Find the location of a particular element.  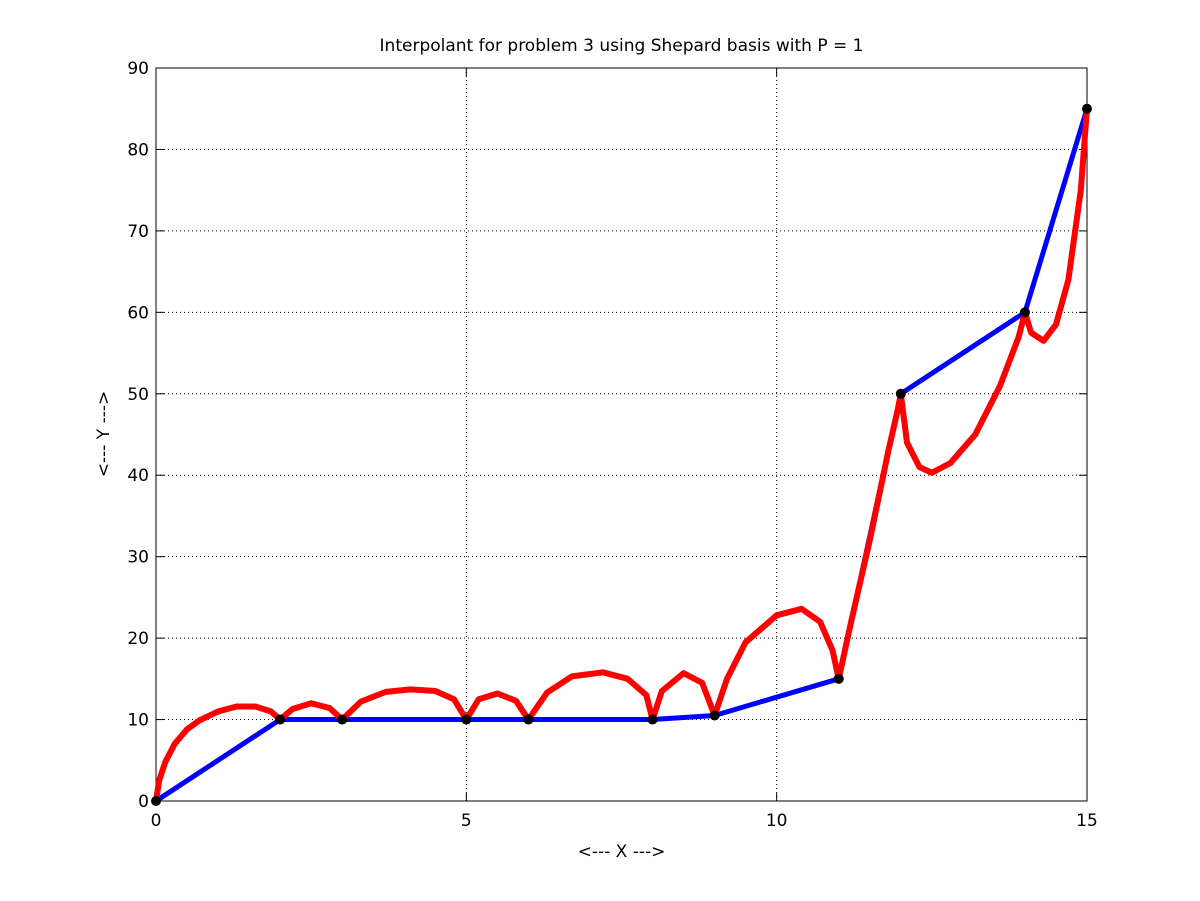

x-tick-label: 10 is located at coordinates (777, 821).